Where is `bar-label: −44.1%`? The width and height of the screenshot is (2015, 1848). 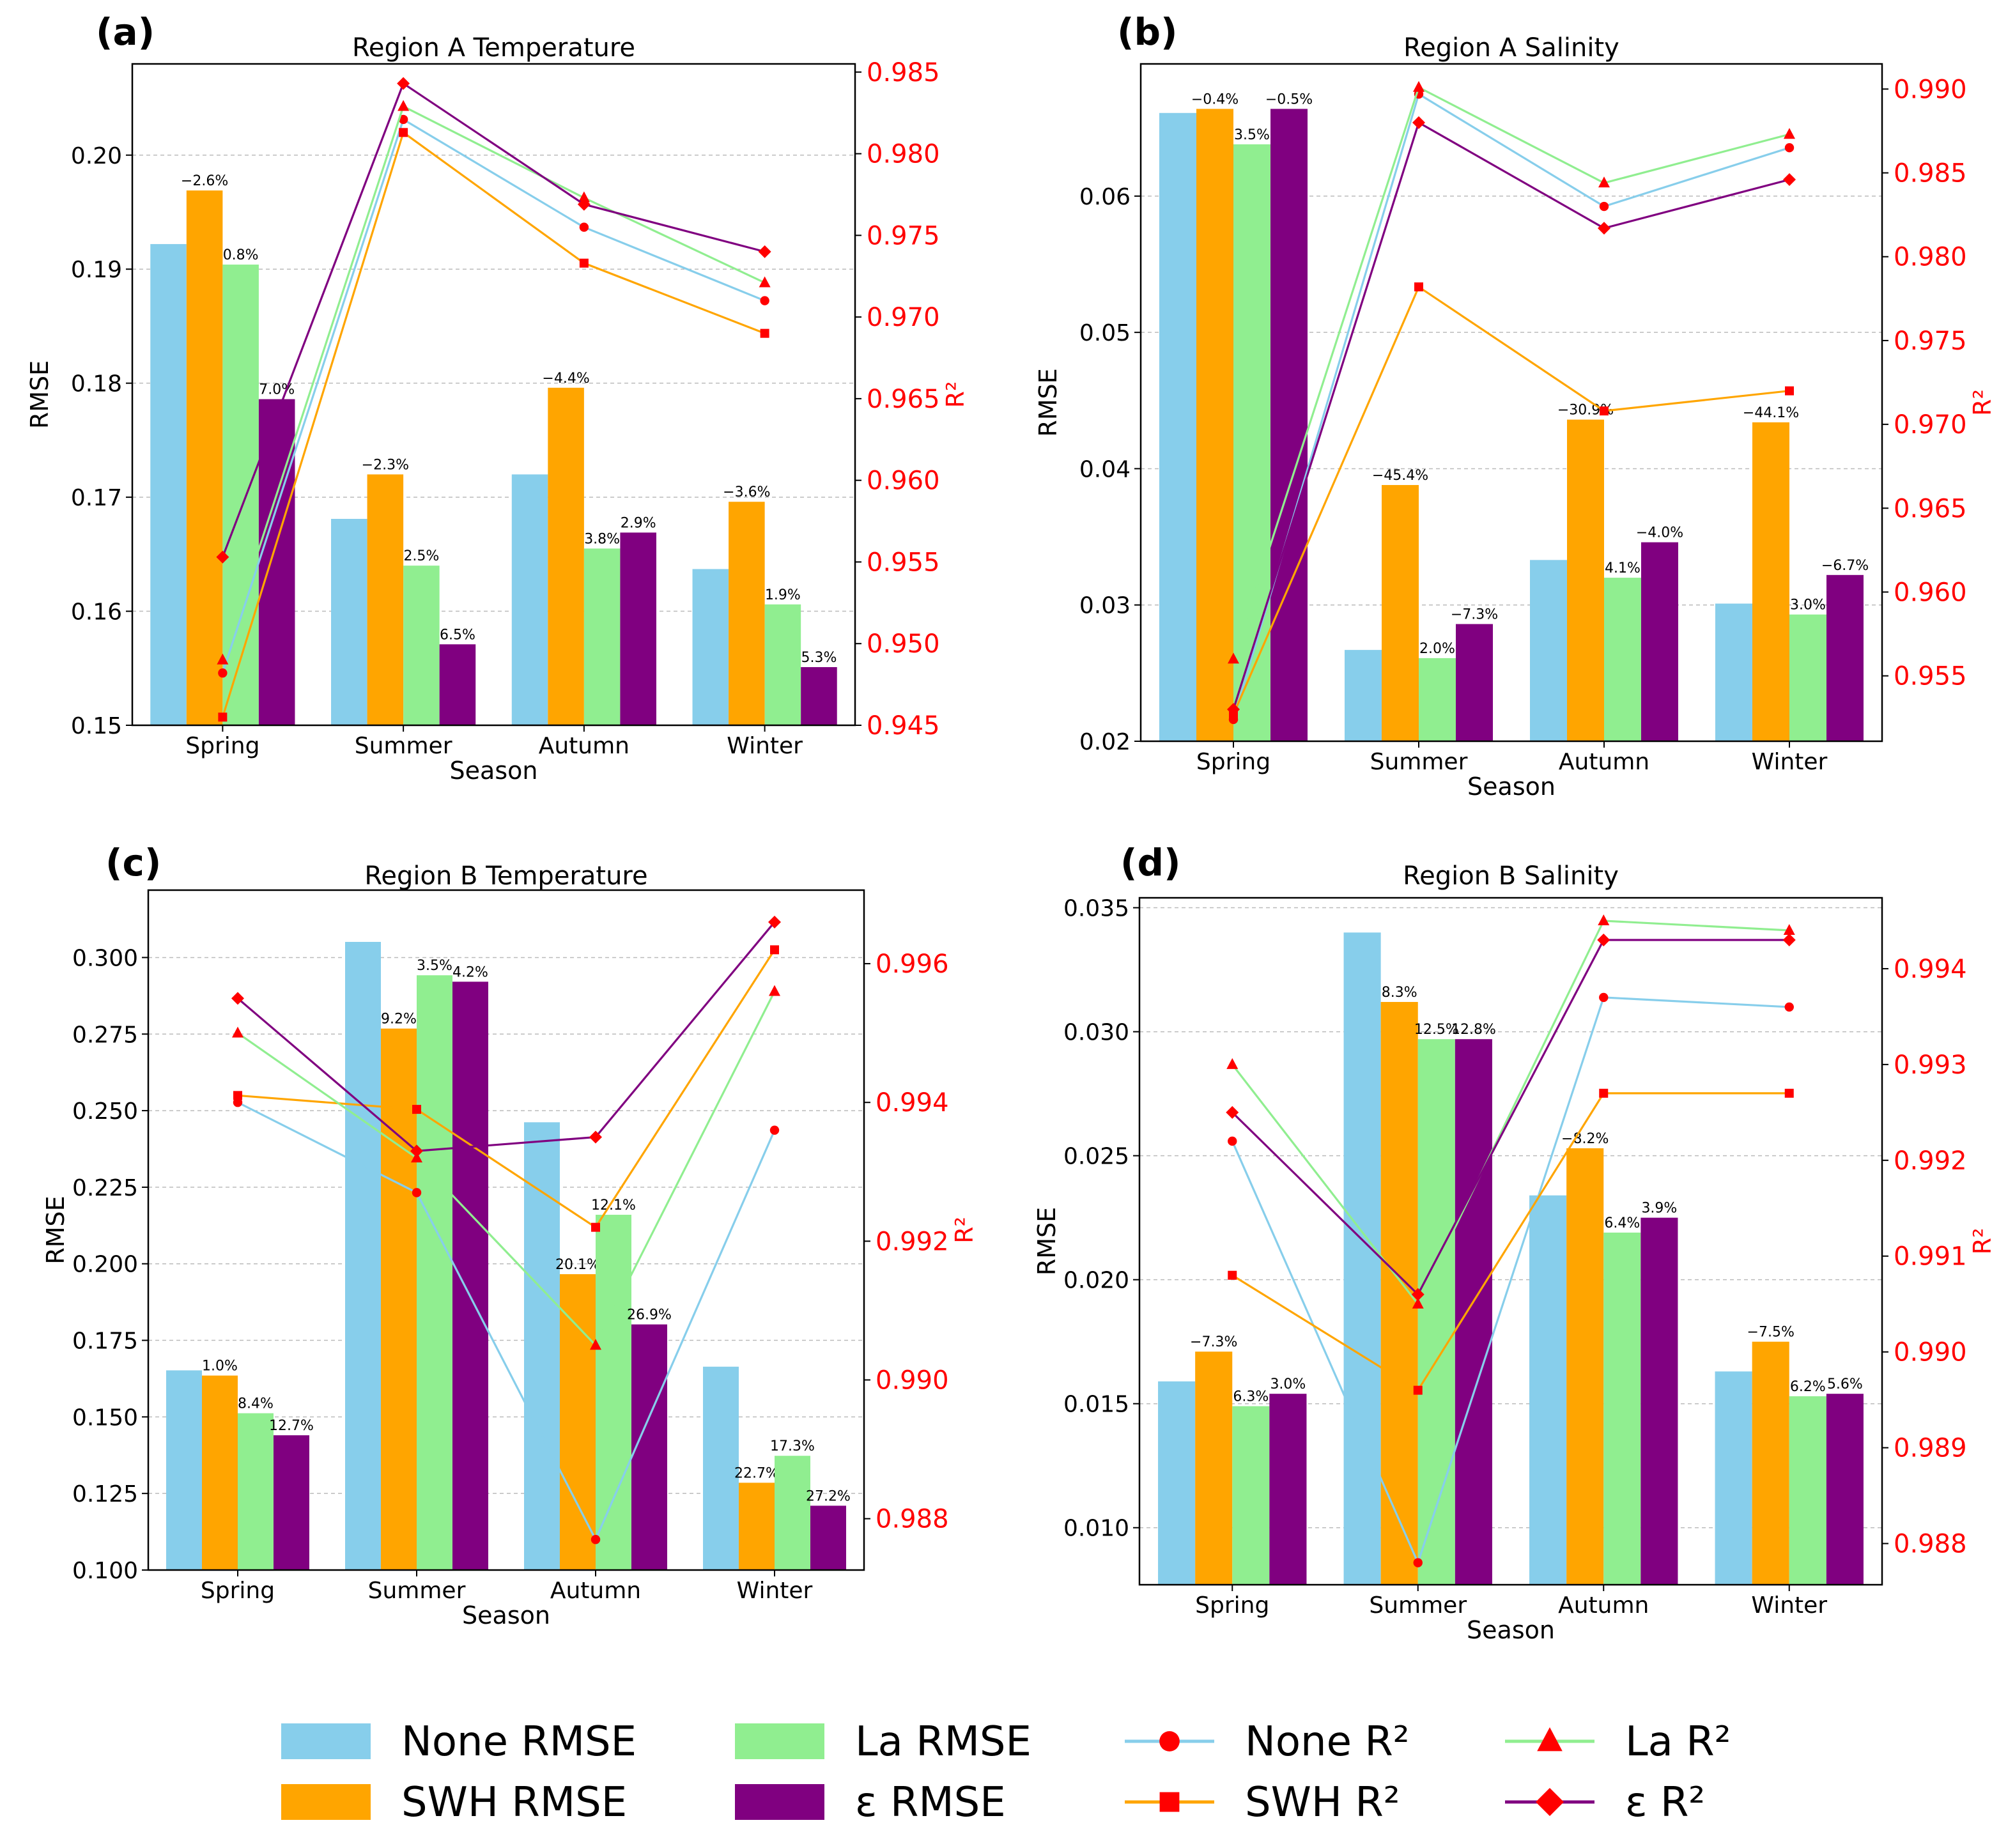 bar-label: −44.1% is located at coordinates (1771, 413).